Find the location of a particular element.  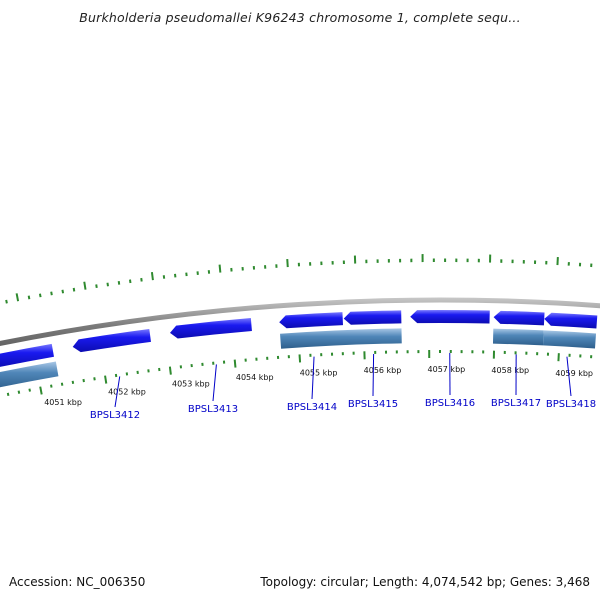

scale-label: 4051 kbp is located at coordinates (63, 402).